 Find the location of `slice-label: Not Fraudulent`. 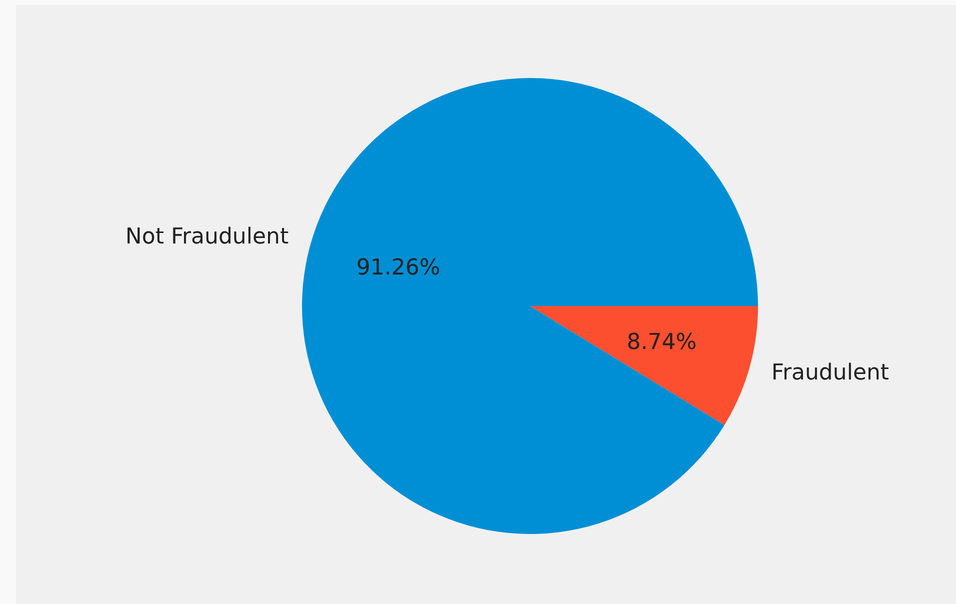

slice-label: Not Fraudulent is located at coordinates (207, 237).